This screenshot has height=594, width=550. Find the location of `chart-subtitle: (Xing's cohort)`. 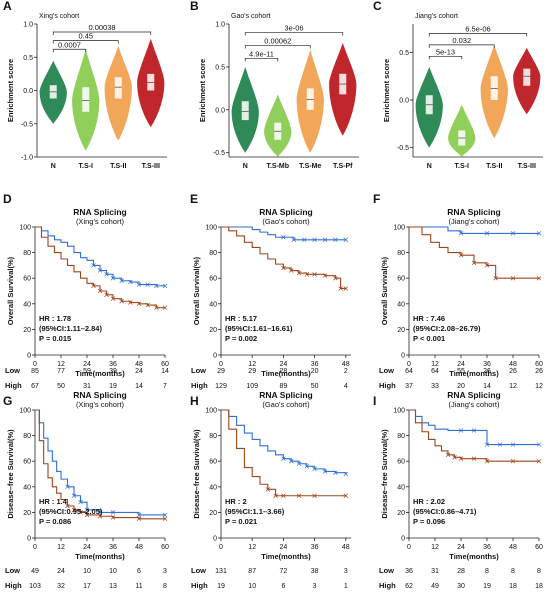

chart-subtitle: (Xing's cohort) is located at coordinates (100, 221).